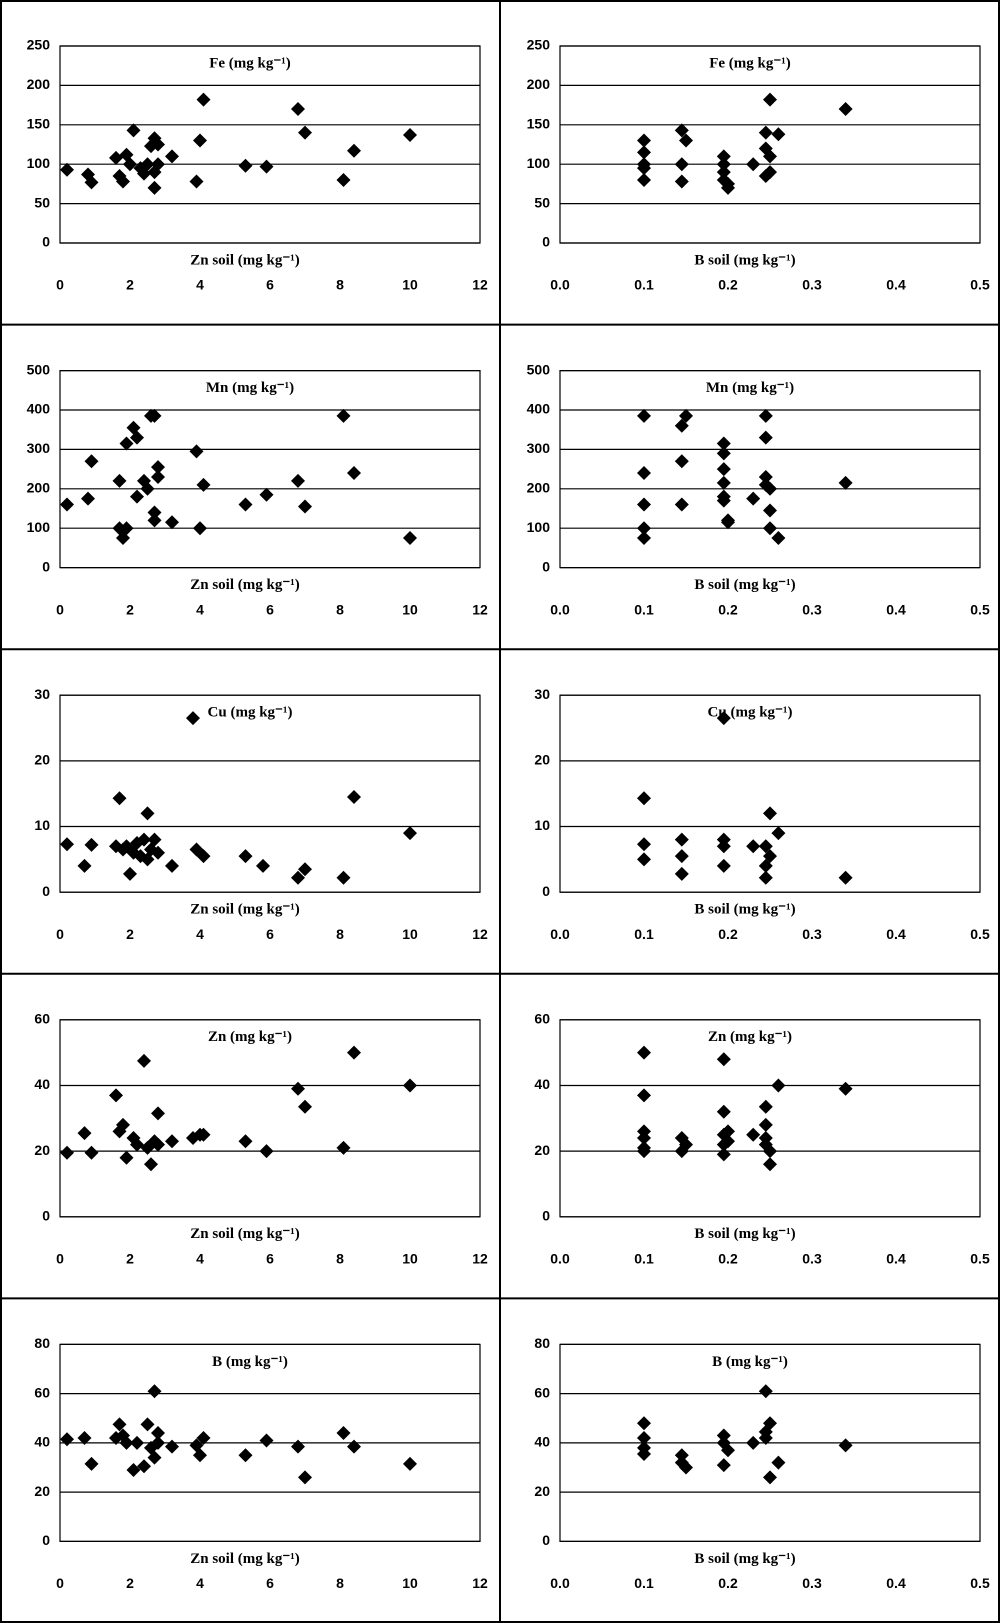 The height and width of the screenshot is (1623, 1000). I want to click on chart-title: Fe (mg kg⁻¹), so click(750, 63).